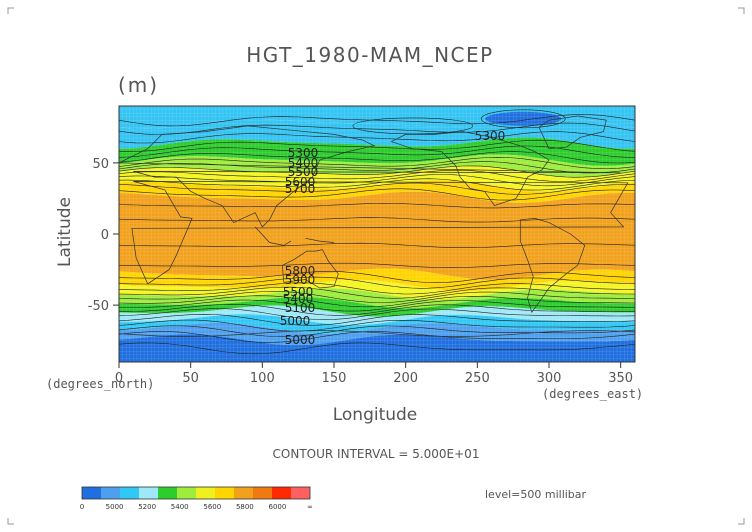 The width and height of the screenshot is (752, 532). Describe the element at coordinates (98, 306) in the screenshot. I see `y-tick-label: -50` at that location.